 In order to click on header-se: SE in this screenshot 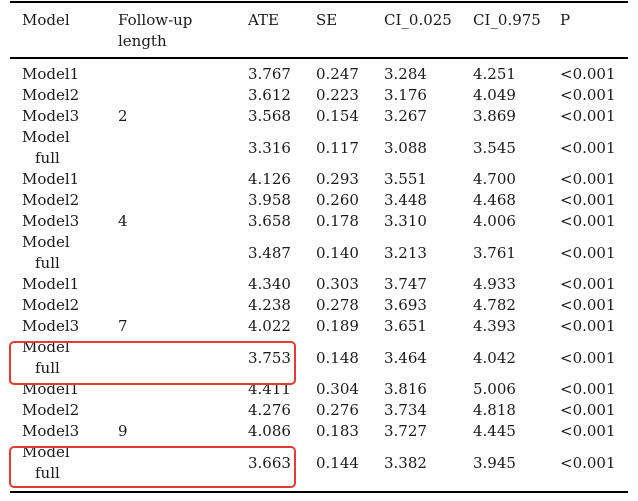, I will do `click(327, 20)`.